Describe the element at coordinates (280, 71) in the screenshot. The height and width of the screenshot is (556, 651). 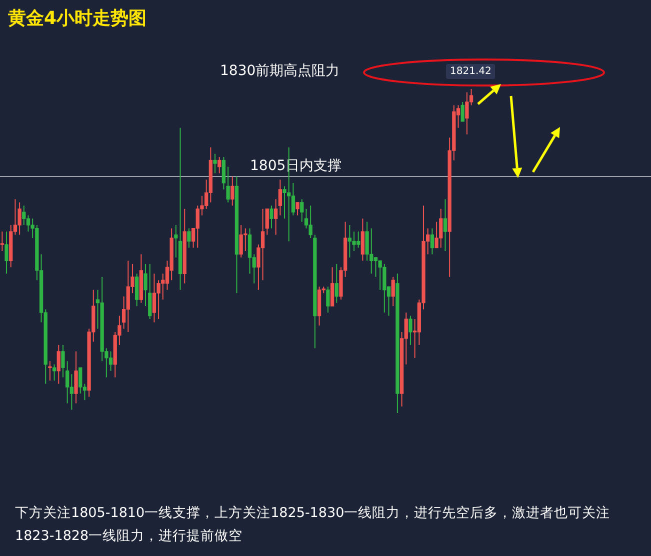
I see `text: 1830前期高点阻力` at that location.